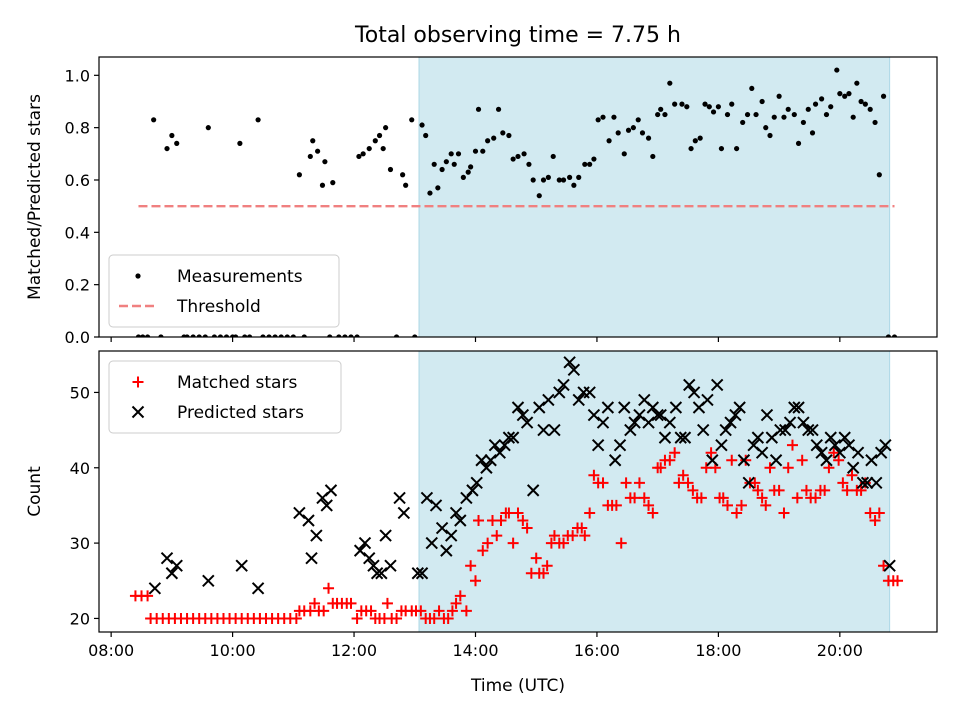 This screenshot has width=960, height=720. I want to click on x-tick-label: 20:00, so click(840, 650).